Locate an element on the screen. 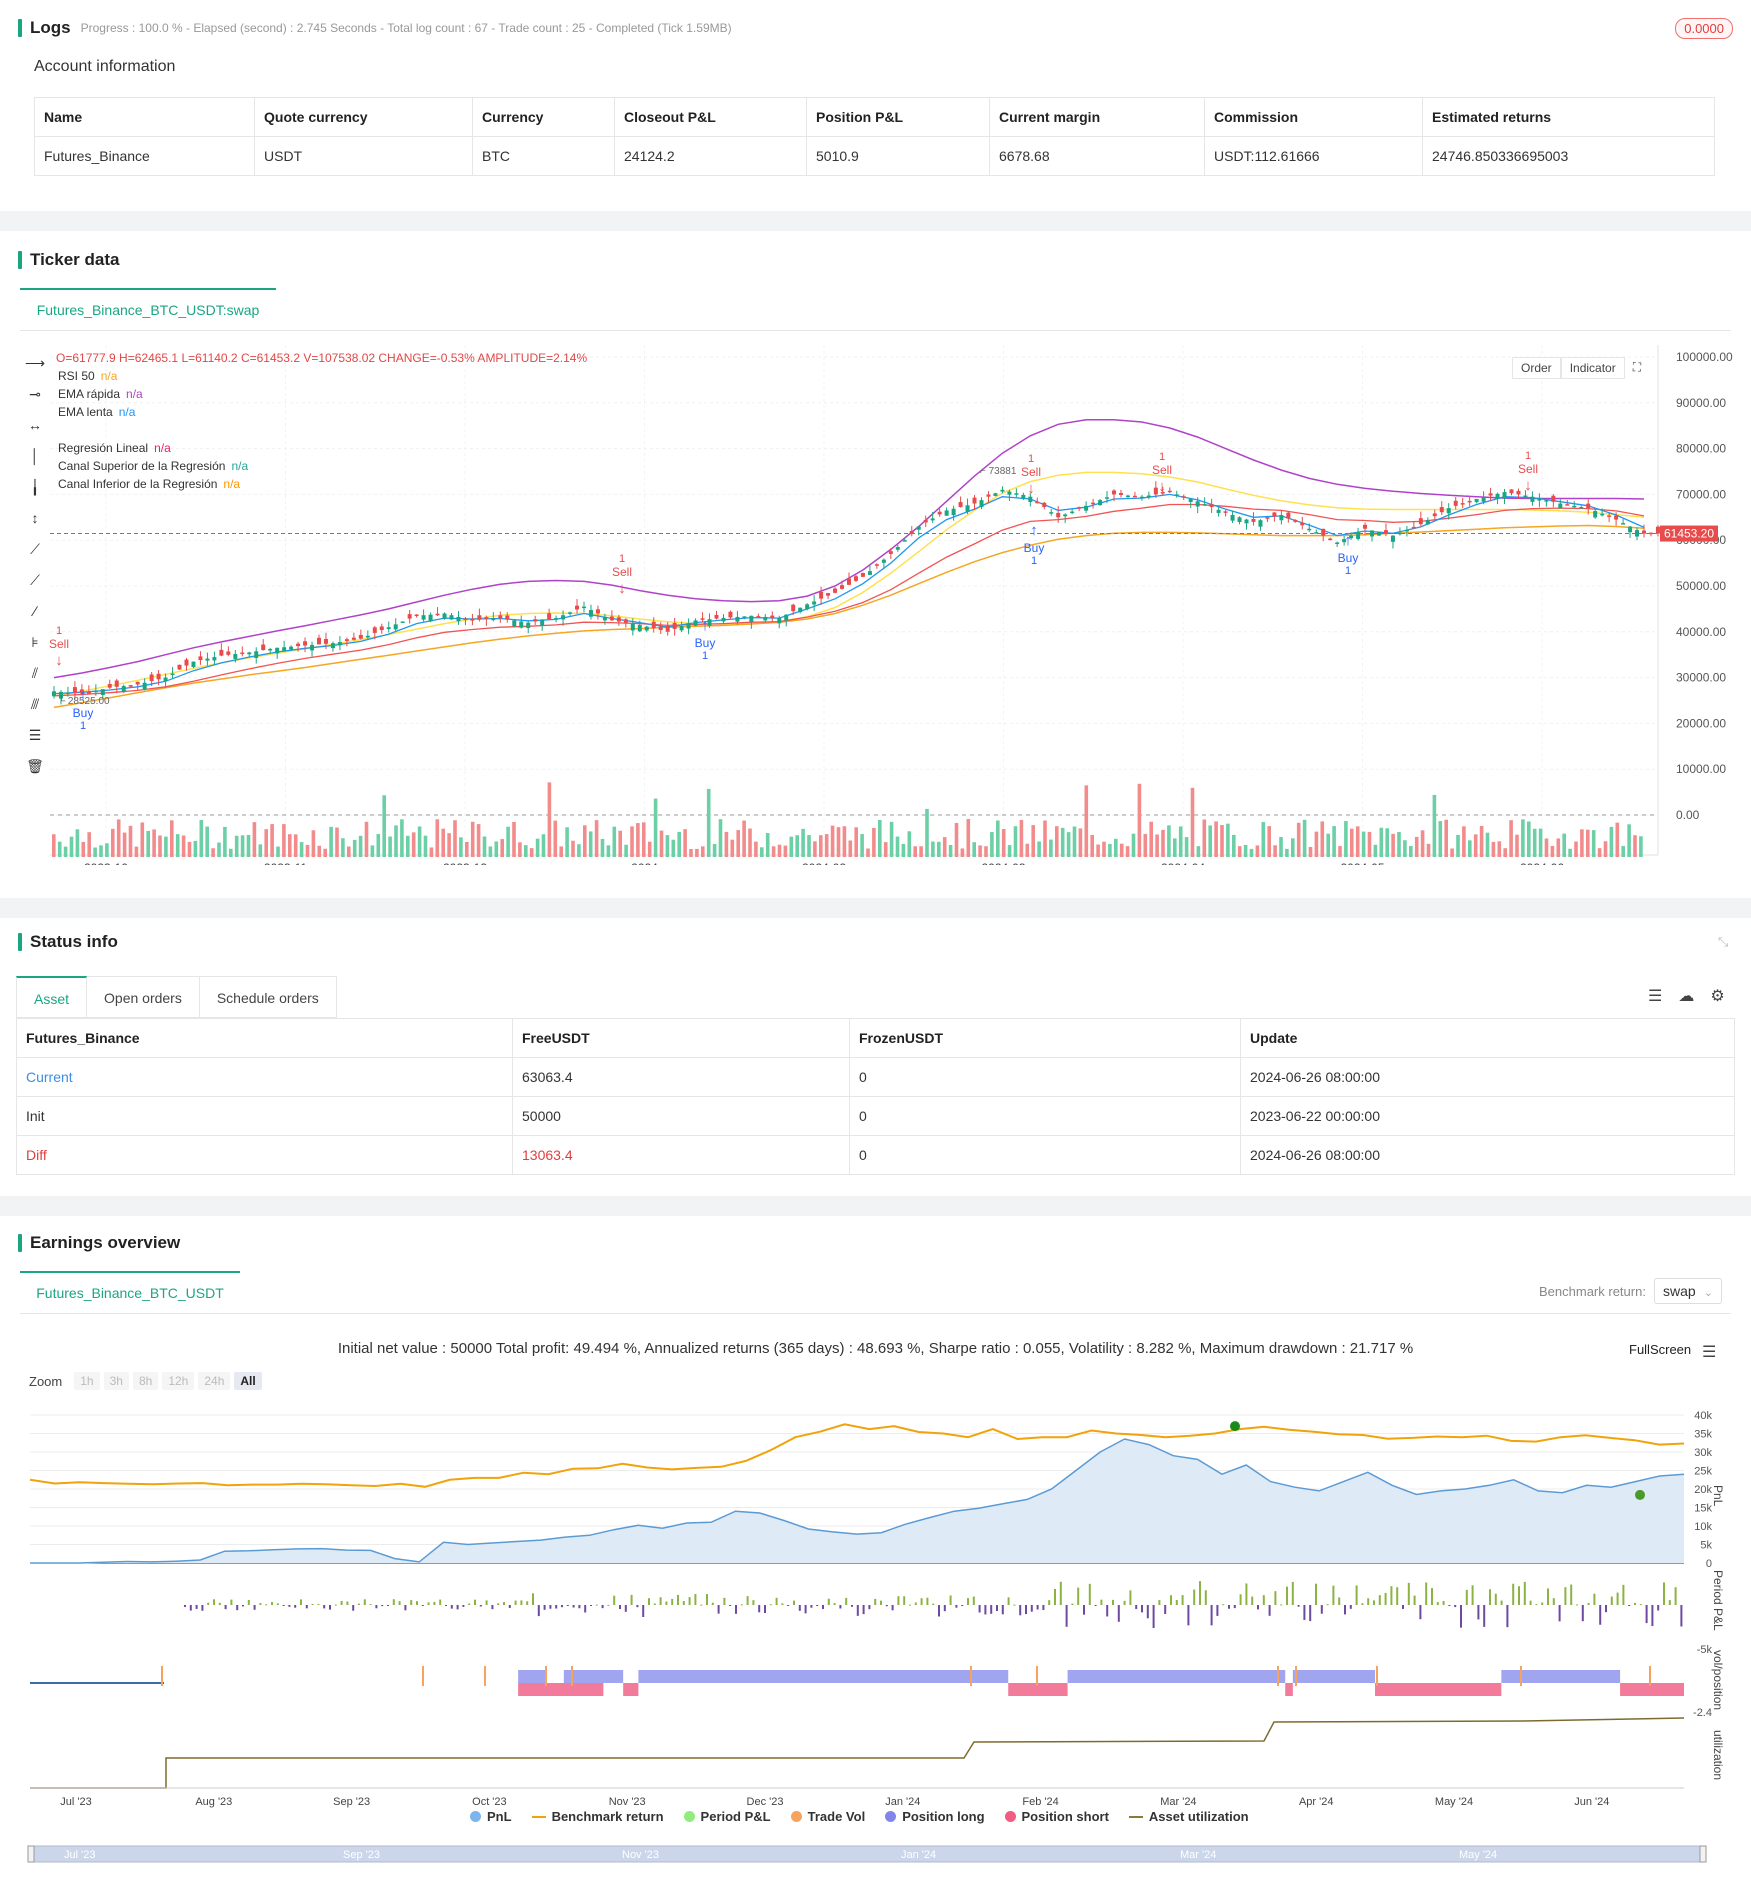 The height and width of the screenshot is (1895, 1751). trash-icon: 🗑 is located at coordinates (35, 766).